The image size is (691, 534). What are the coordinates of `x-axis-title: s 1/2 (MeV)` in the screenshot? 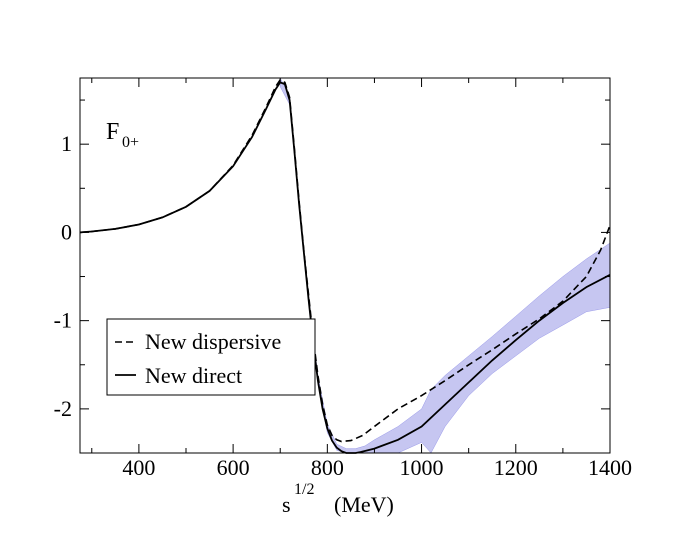 It's located at (338, 499).